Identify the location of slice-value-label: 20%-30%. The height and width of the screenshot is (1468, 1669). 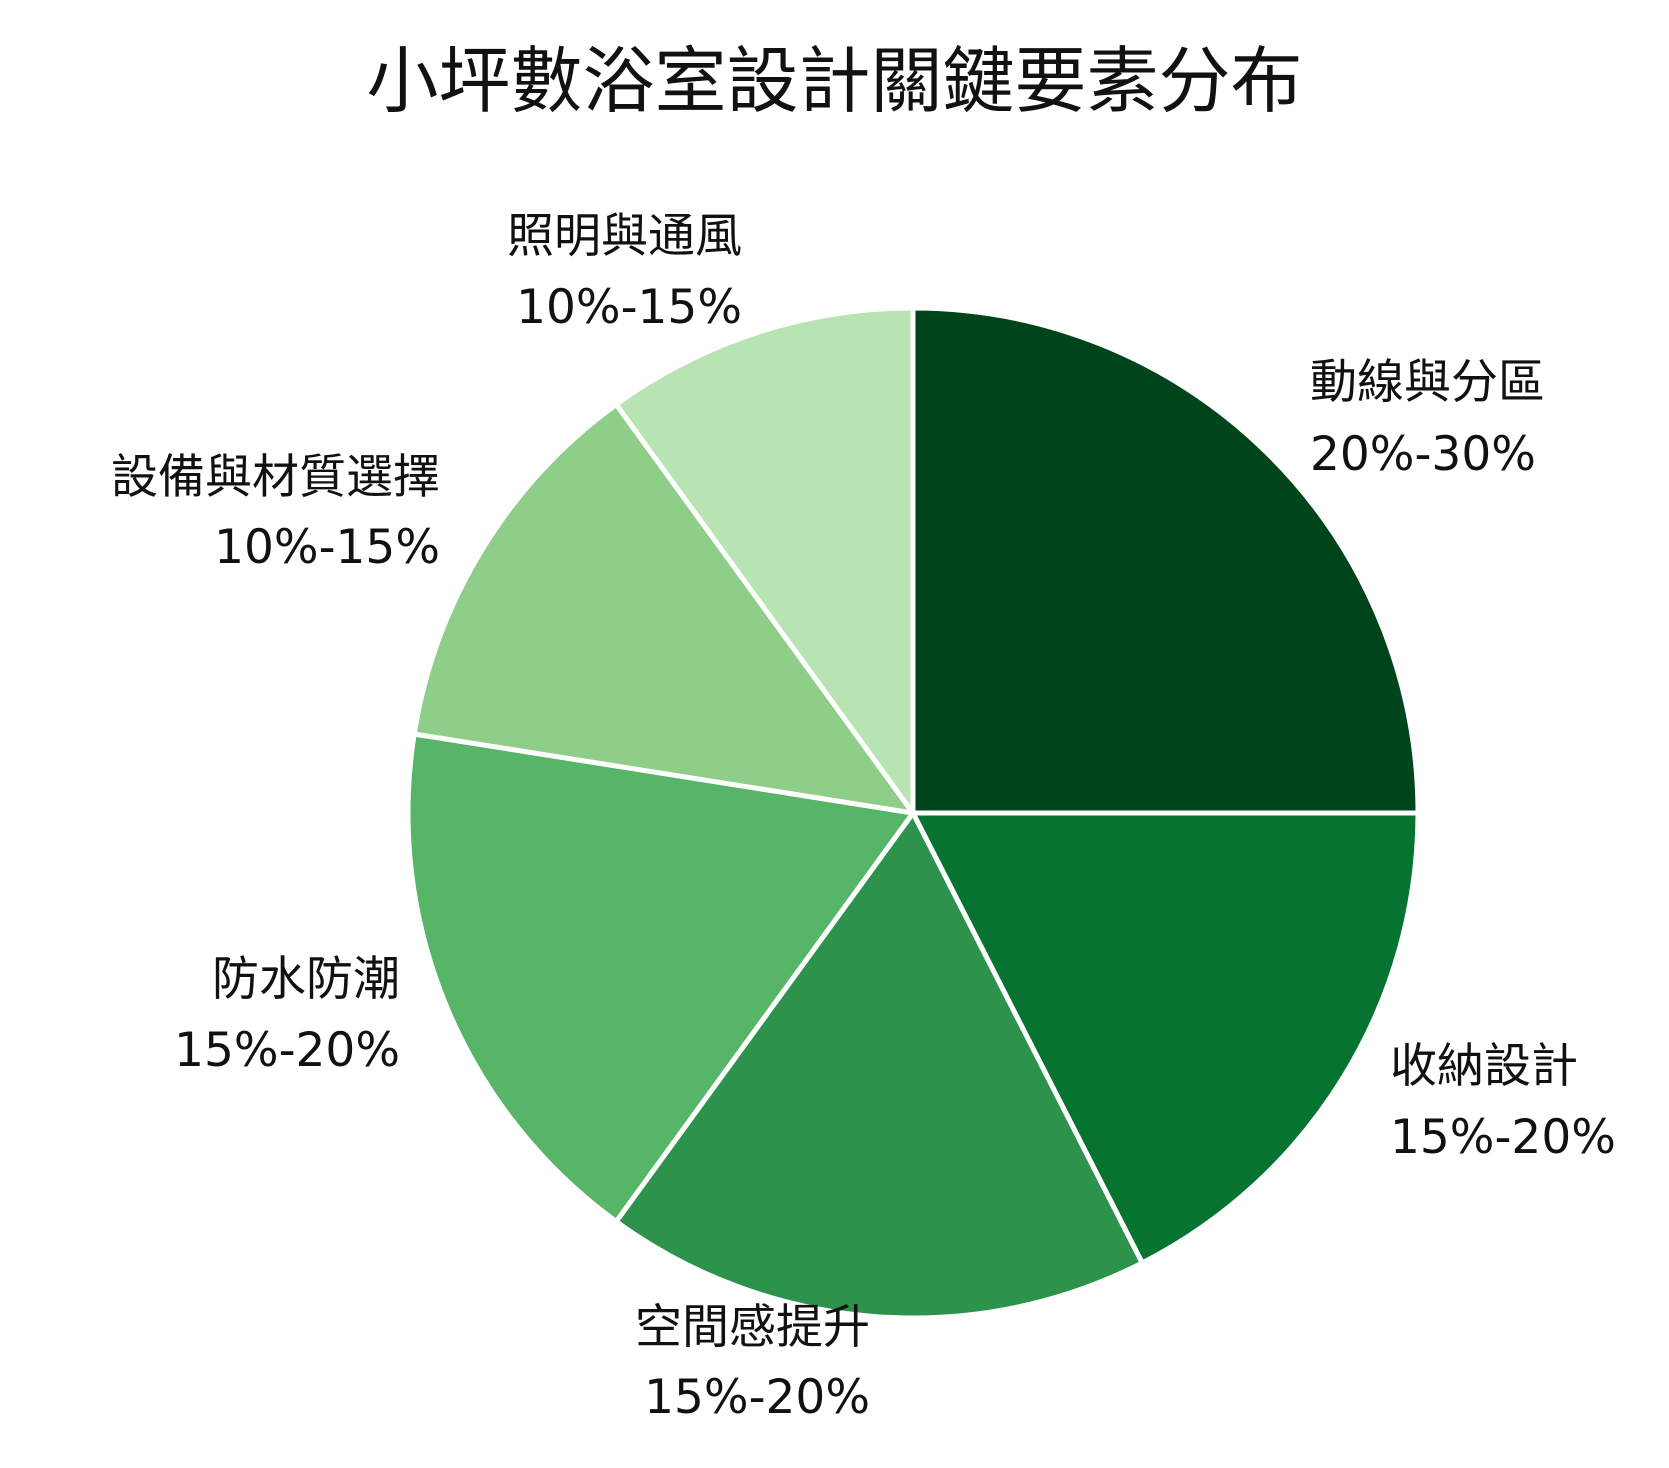
(1423, 454).